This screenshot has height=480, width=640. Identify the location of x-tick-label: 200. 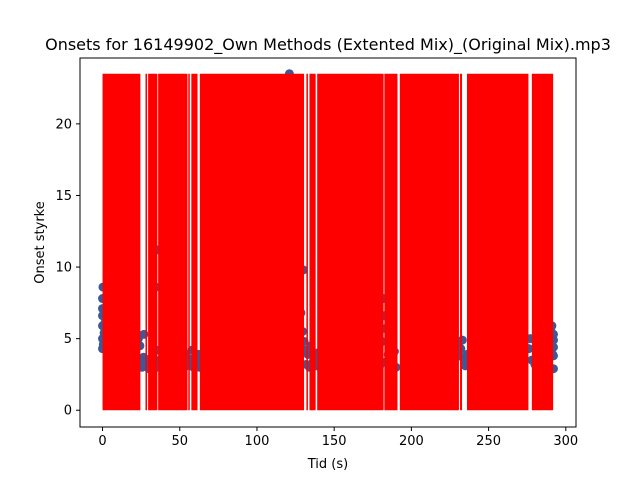
(411, 441).